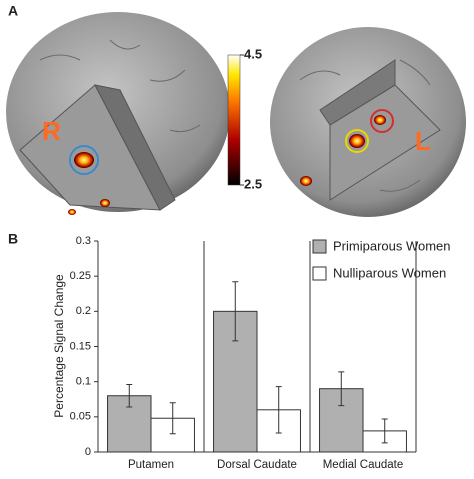  Describe the element at coordinates (363, 465) in the screenshot. I see `x-tick-label: Medial Caudate` at that location.